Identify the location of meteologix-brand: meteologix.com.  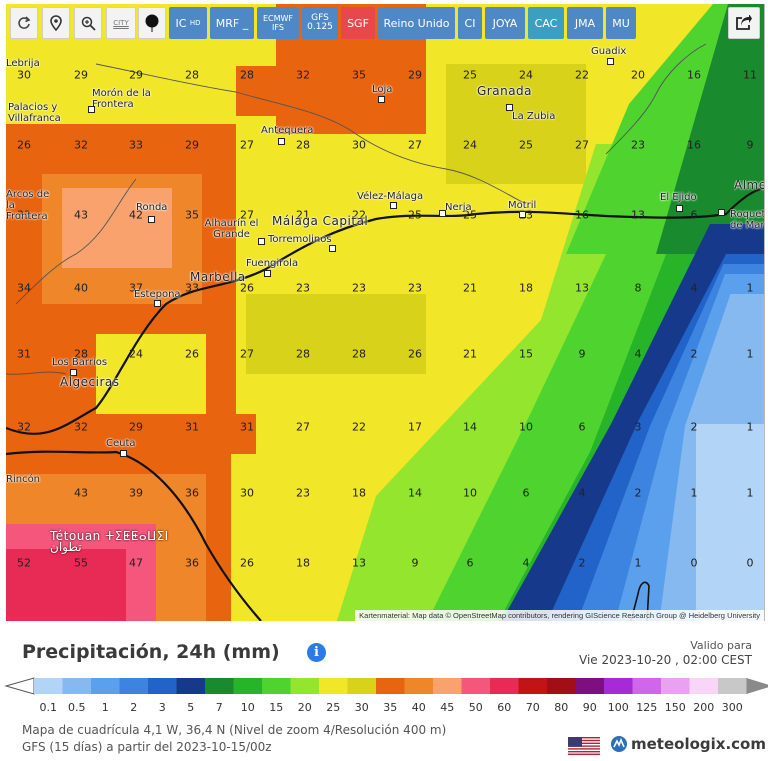
(688, 744).